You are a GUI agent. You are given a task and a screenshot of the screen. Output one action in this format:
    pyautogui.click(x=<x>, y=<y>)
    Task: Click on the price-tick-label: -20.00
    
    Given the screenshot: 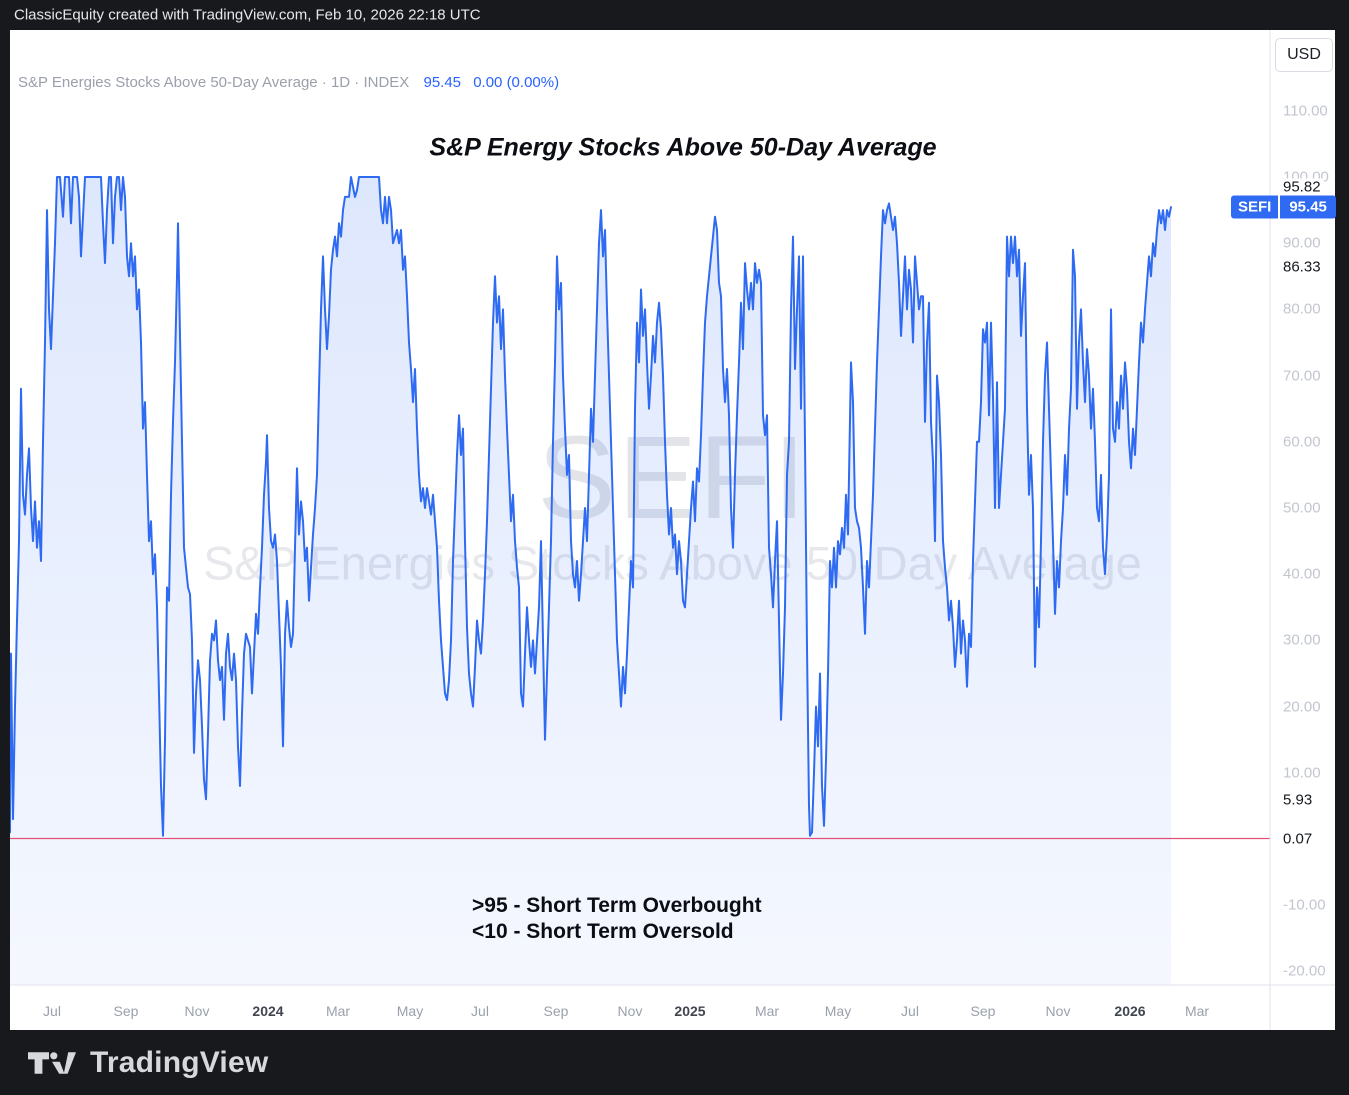 What is the action you would take?
    pyautogui.click(x=1304, y=971)
    